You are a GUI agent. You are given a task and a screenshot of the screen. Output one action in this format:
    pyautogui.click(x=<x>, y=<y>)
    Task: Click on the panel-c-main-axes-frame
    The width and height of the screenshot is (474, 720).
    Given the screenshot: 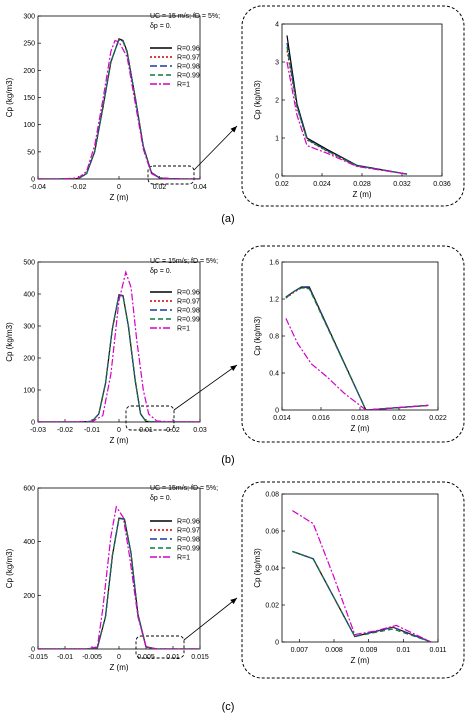 What is the action you would take?
    pyautogui.click(x=119, y=568)
    